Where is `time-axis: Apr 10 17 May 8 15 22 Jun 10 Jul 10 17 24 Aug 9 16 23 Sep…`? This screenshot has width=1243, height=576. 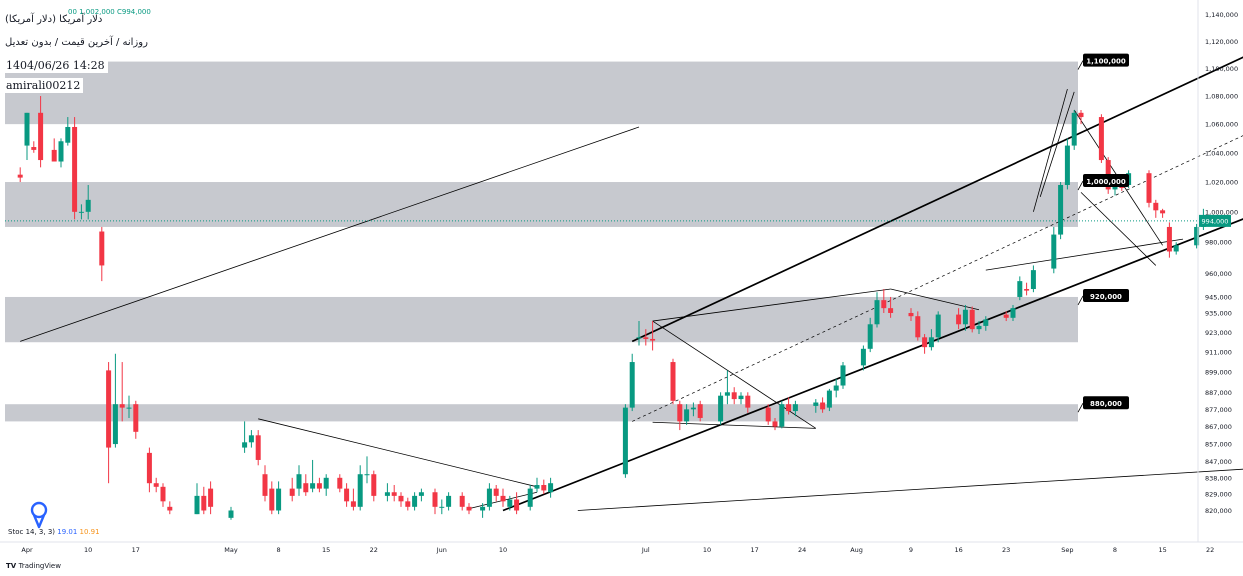 time-axis: Apr 10 17 May 8 15 22 Jun 10 Jul 10 17 24 Aug 9 16 23 Sep… is located at coordinates (632, 550).